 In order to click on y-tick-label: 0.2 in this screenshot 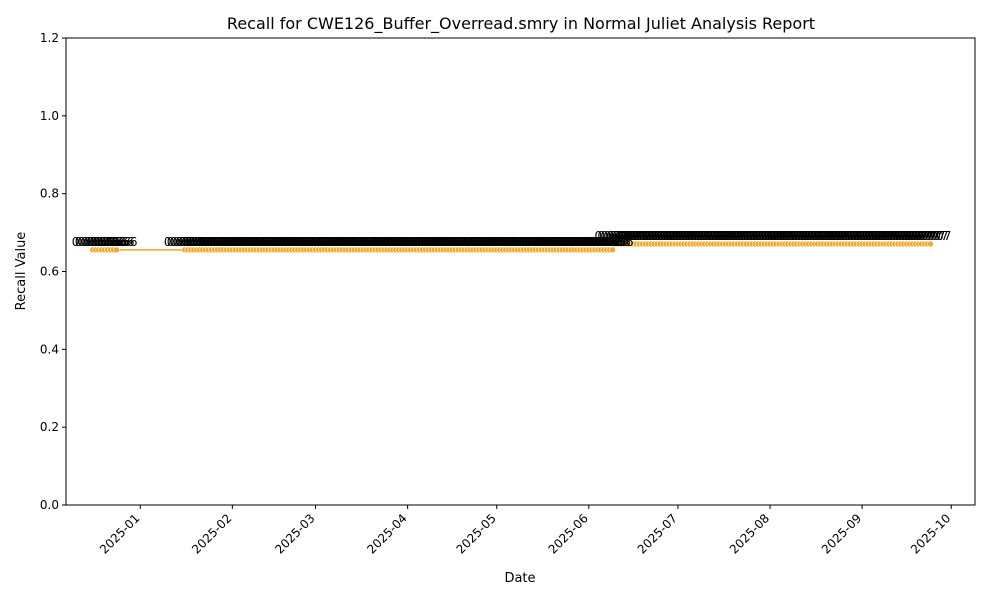, I will do `click(49, 427)`.